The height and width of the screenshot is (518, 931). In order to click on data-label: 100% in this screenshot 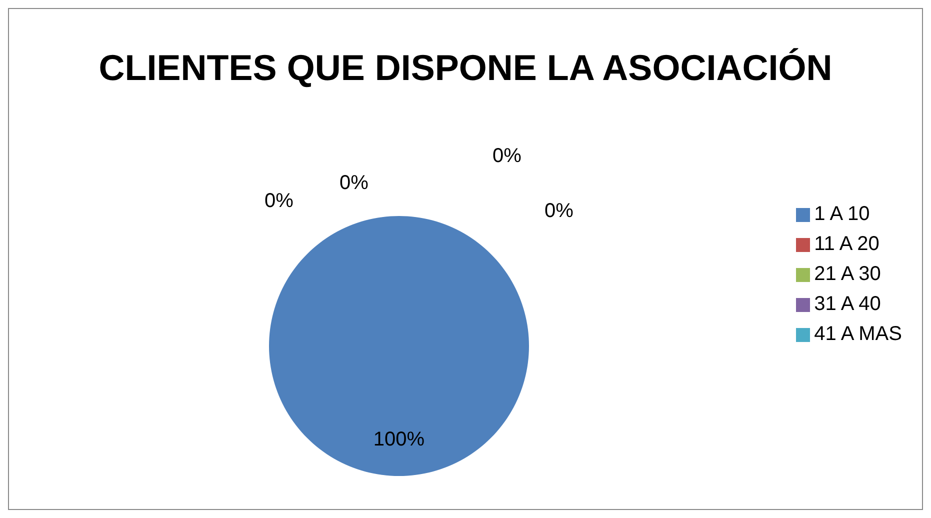, I will do `click(399, 439)`.